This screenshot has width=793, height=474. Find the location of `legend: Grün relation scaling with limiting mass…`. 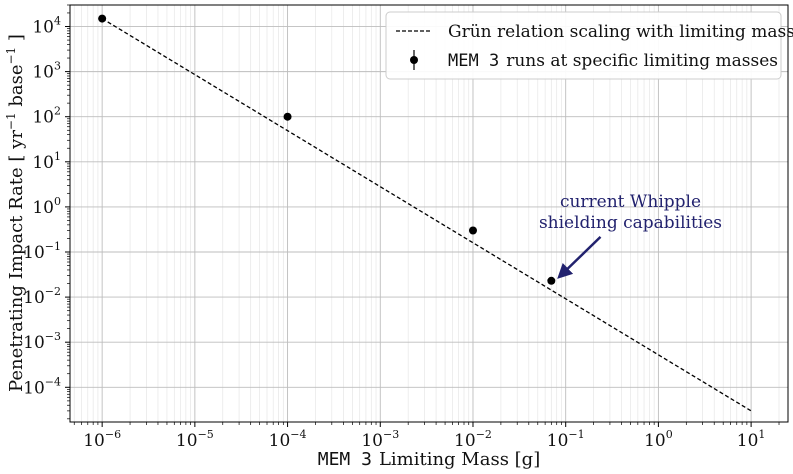

legend: Grün relation scaling with limiting mass… is located at coordinates (589, 45).